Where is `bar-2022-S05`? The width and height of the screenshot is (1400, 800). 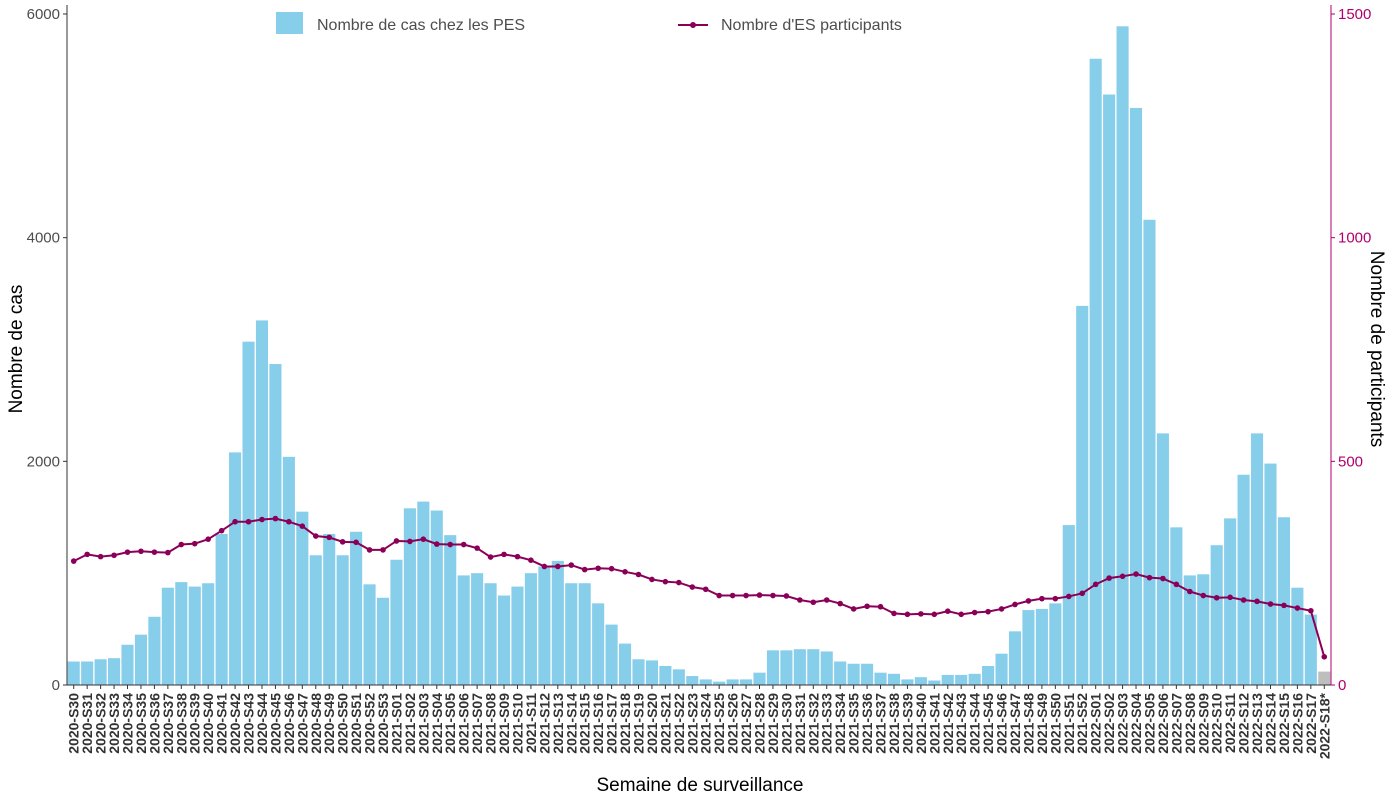
bar-2022-S05 is located at coordinates (1149, 452).